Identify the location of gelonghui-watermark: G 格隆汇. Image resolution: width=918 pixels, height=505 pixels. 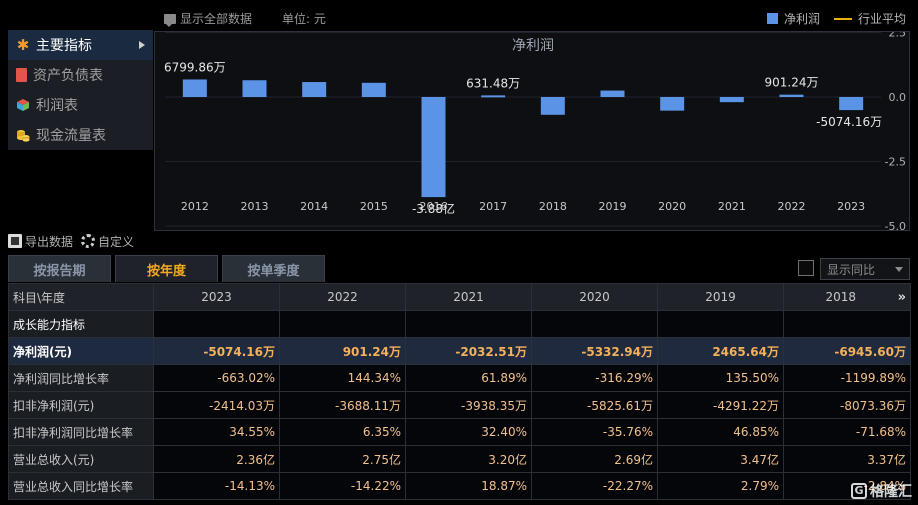
(881, 491).